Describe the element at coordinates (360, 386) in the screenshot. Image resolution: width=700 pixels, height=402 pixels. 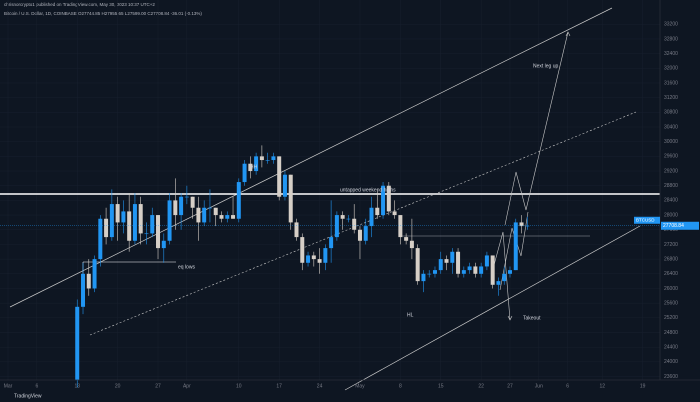
I see `x-tick-label: May` at that location.